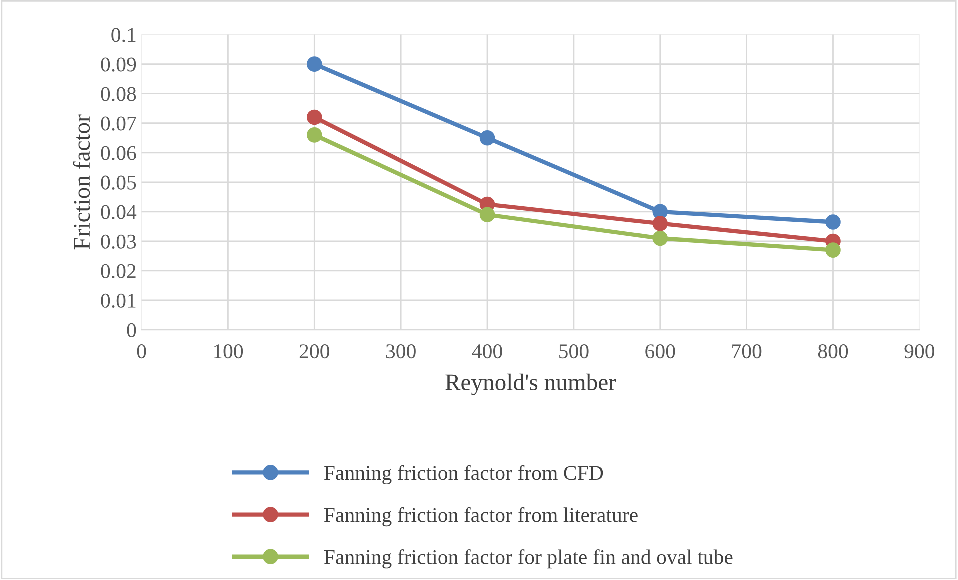 This screenshot has width=958, height=580. I want to click on y-tick-label: 0.06, so click(118, 153).